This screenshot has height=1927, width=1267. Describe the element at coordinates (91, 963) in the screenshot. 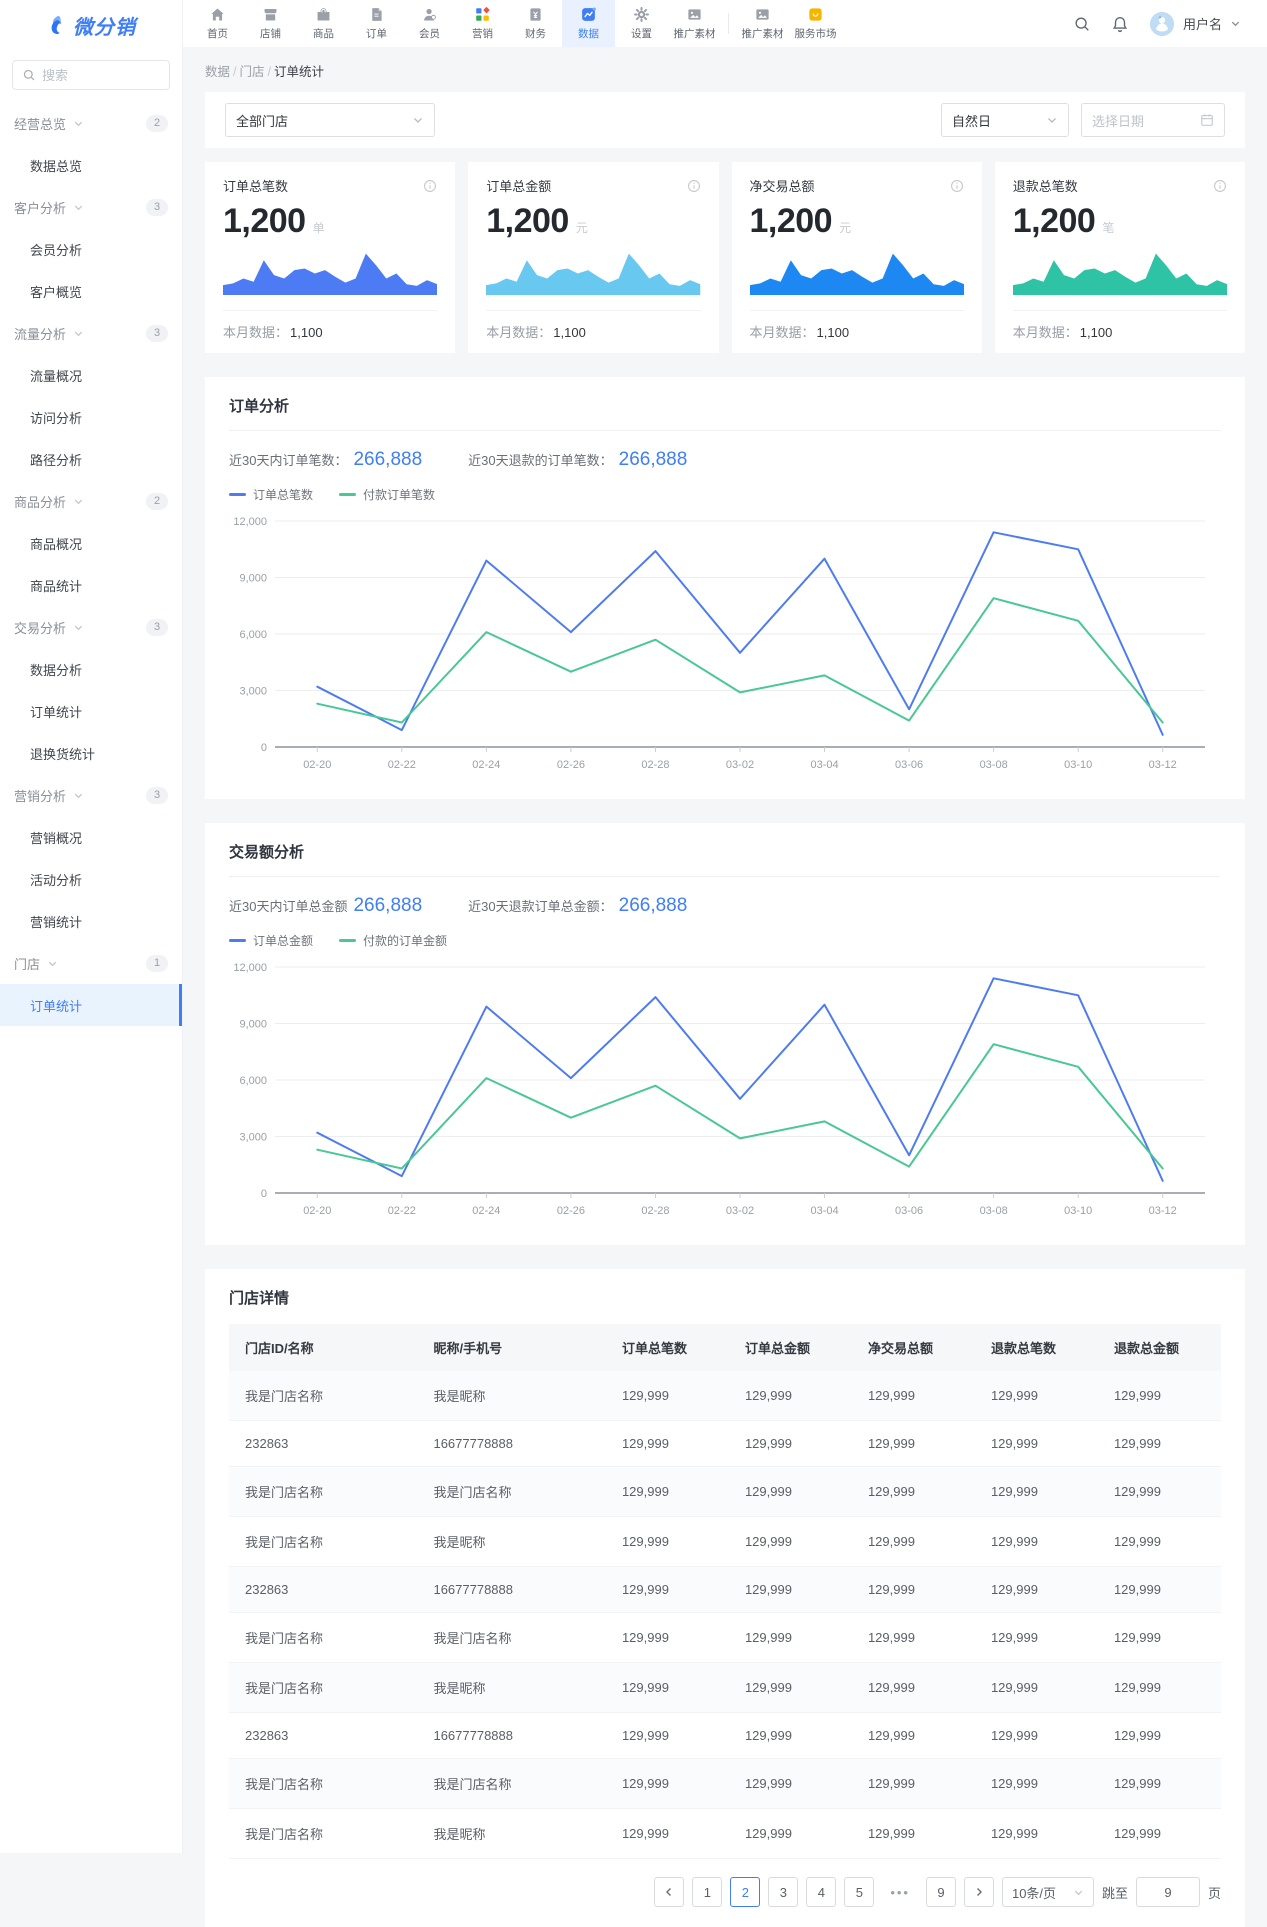

I see `sidebar-group-6: 门店 1` at that location.